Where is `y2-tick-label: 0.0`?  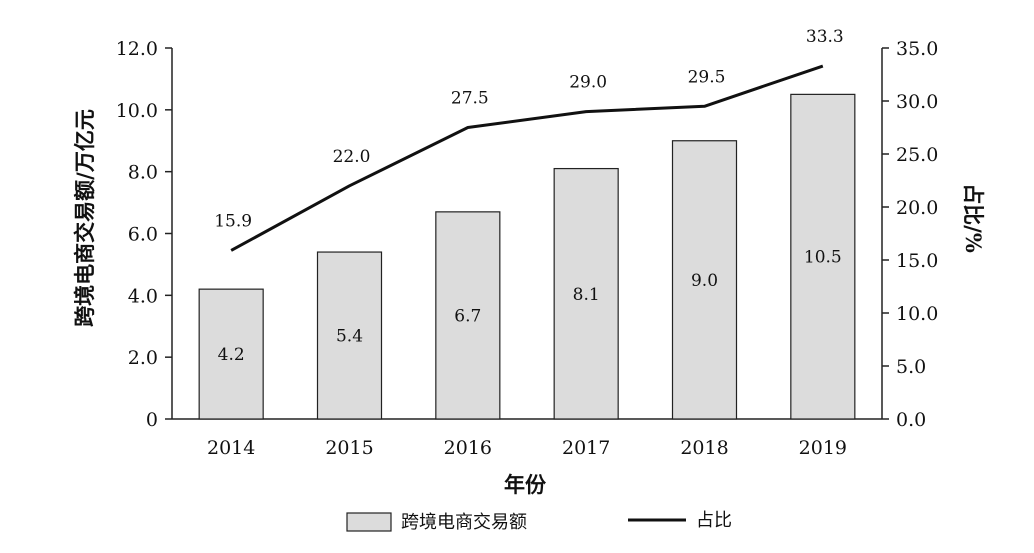
y2-tick-label: 0.0 is located at coordinates (911, 420).